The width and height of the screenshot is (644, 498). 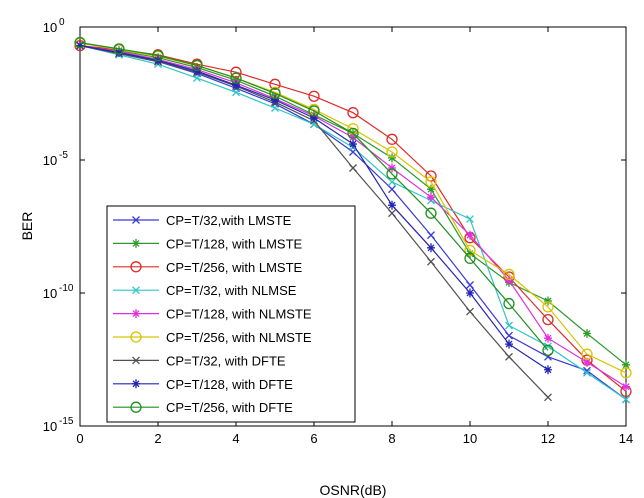 I want to click on legend-label: CP=T/256, with NLMSTE, so click(x=239, y=337).